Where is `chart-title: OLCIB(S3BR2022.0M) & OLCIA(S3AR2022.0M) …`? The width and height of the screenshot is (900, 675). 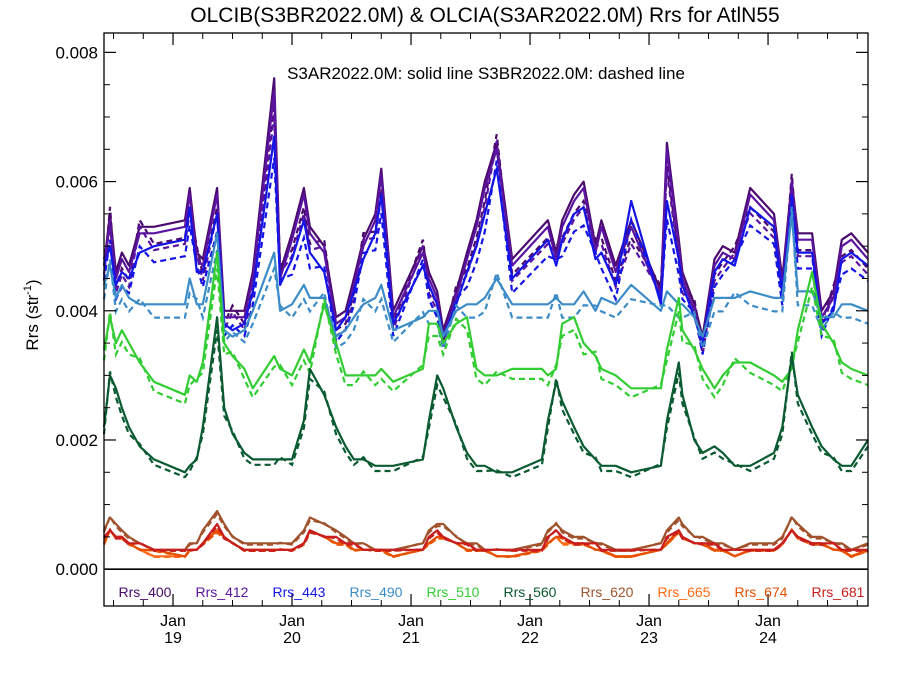 chart-title: OLCIB(S3BR2022.0M) & OLCIA(S3AR2022.0M) … is located at coordinates (484, 15).